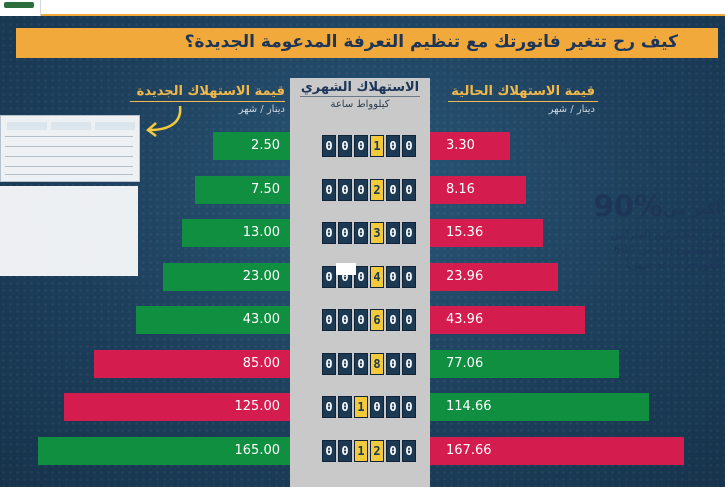 This screenshot has width=725, height=487. Describe the element at coordinates (20, 8) in the screenshot. I see `logo` at that location.